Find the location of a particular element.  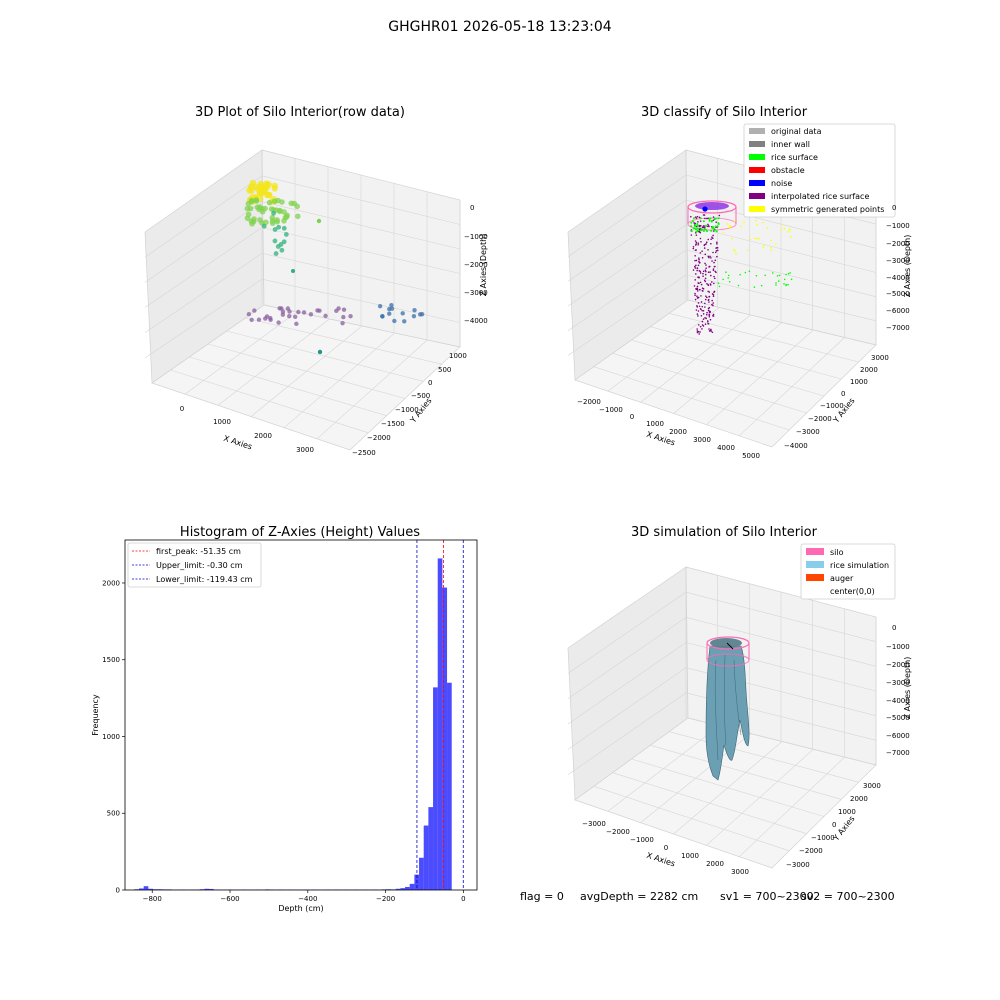

legend-label-symmetric-generated-points: symmetric generated points is located at coordinates (827, 209).